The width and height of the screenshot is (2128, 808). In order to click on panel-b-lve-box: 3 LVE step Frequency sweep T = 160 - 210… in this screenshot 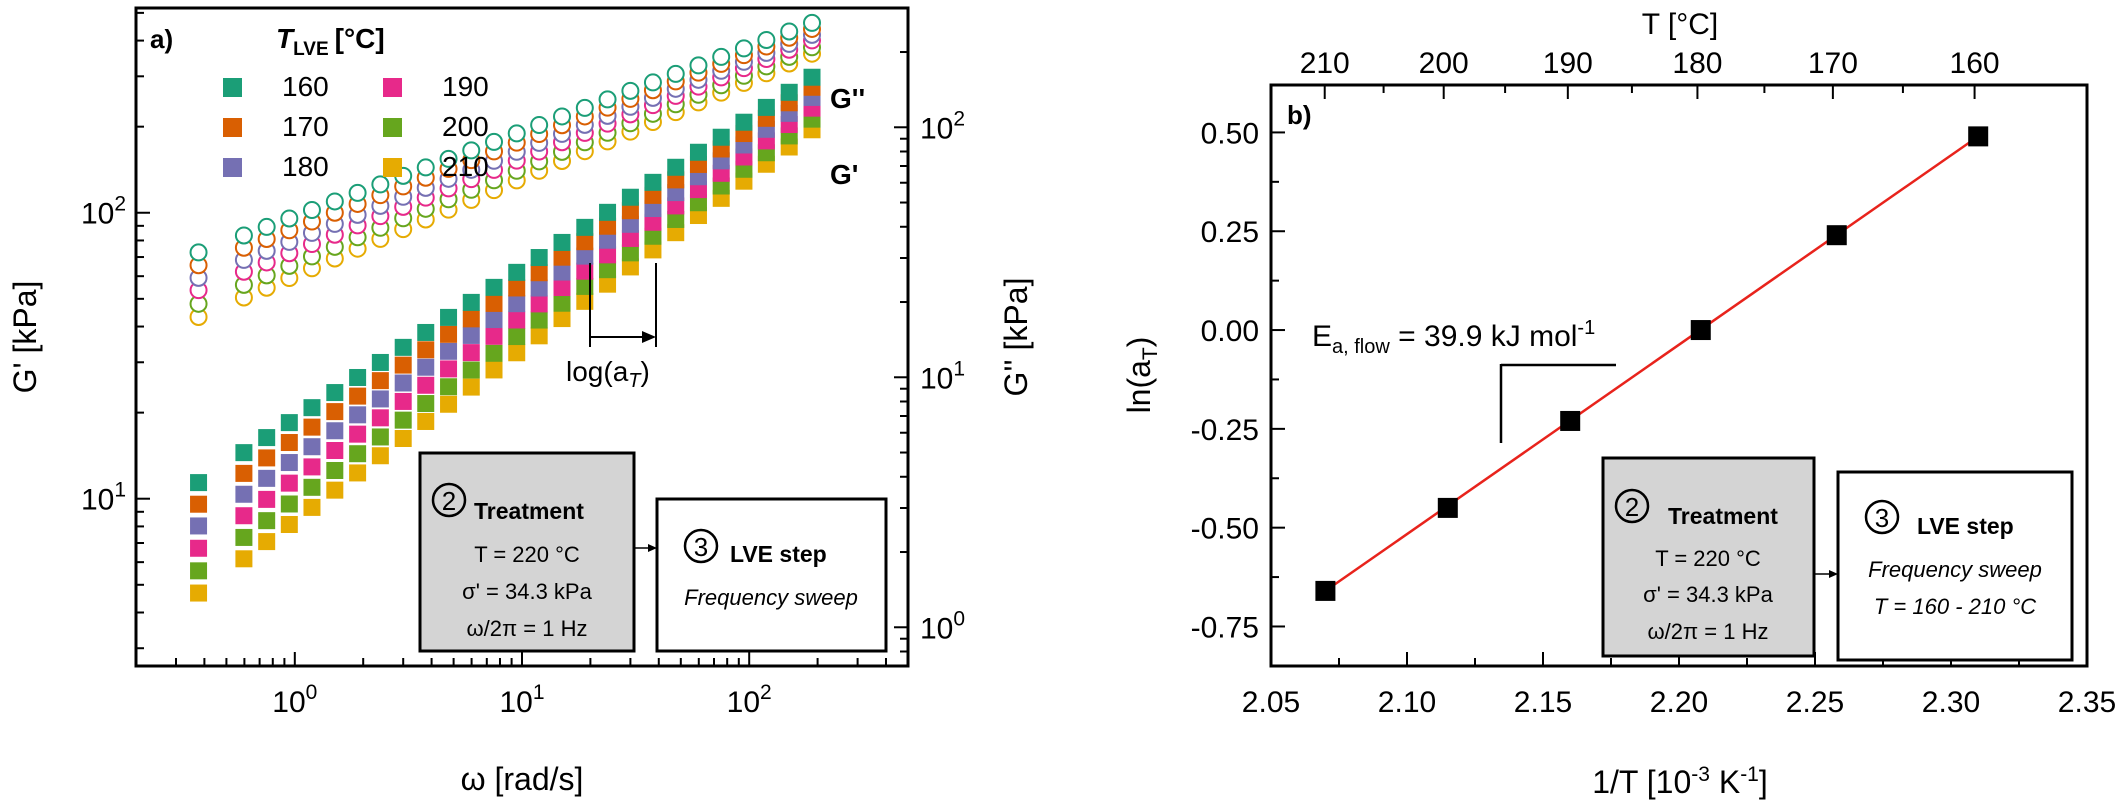, I will do `click(1955, 566)`.